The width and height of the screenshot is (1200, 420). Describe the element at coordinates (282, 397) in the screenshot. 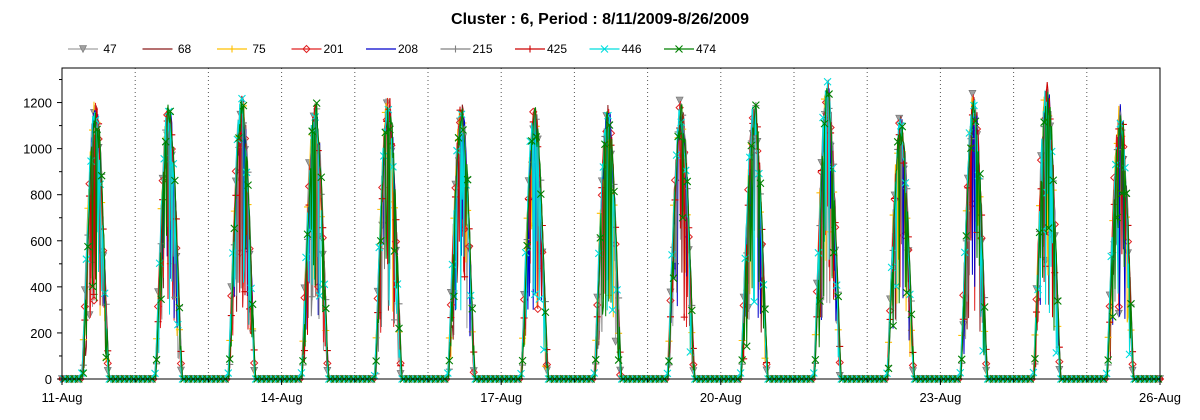

I see `x-tick-label: 14-Aug` at that location.